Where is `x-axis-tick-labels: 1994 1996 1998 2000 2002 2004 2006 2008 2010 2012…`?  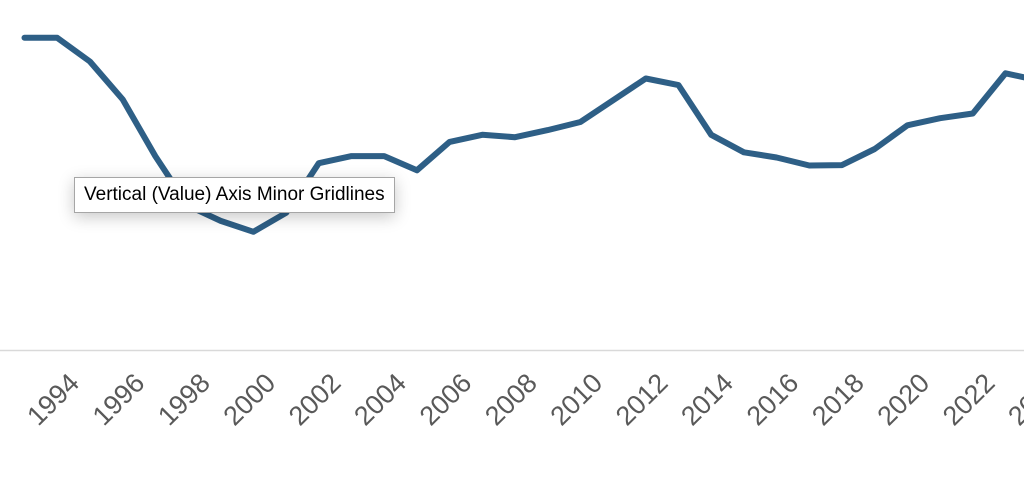
x-axis-tick-labels: 1994 1996 1998 2000 2002 2004 2006 2008 2010 2012… is located at coordinates (522, 400).